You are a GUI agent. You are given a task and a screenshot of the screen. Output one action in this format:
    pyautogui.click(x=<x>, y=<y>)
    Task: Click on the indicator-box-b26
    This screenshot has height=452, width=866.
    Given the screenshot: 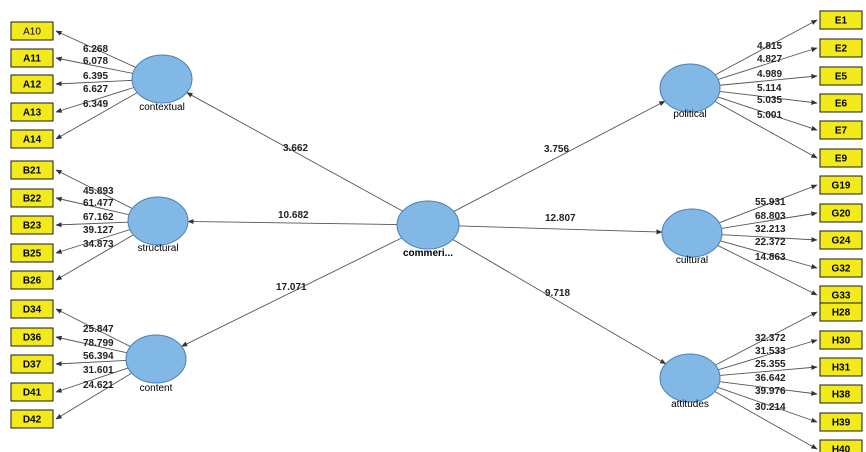 What is the action you would take?
    pyautogui.click(x=32, y=280)
    